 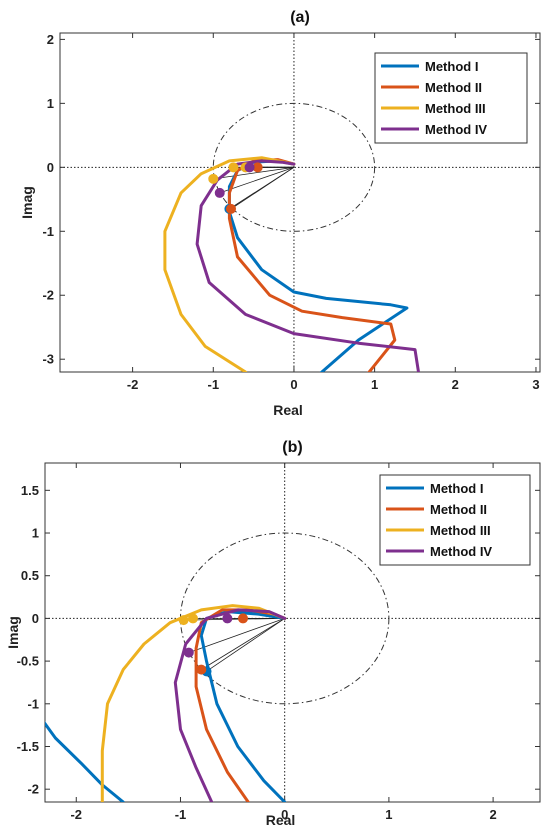 What do you see at coordinates (50, 39) in the screenshot?
I see `panel-a-y-tick-label: 2` at bounding box center [50, 39].